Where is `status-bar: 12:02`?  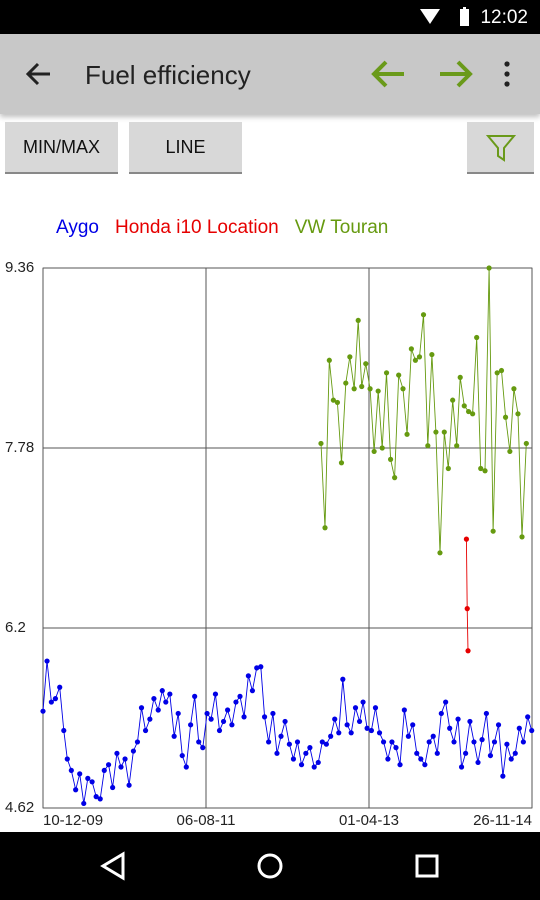 status-bar: 12:02 is located at coordinates (270, 17).